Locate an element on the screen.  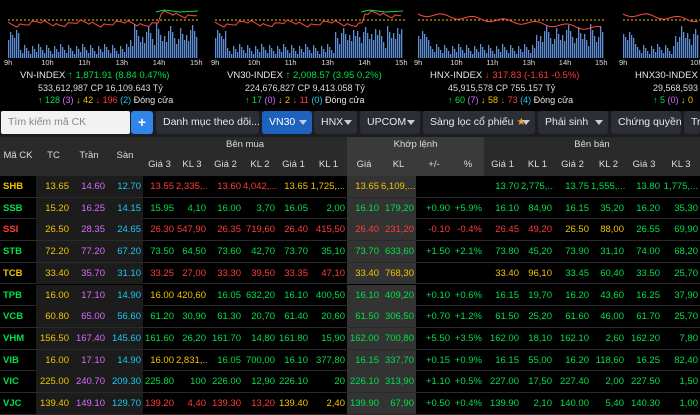
trade-value: 9,413.058 is located at coordinates (332, 88).